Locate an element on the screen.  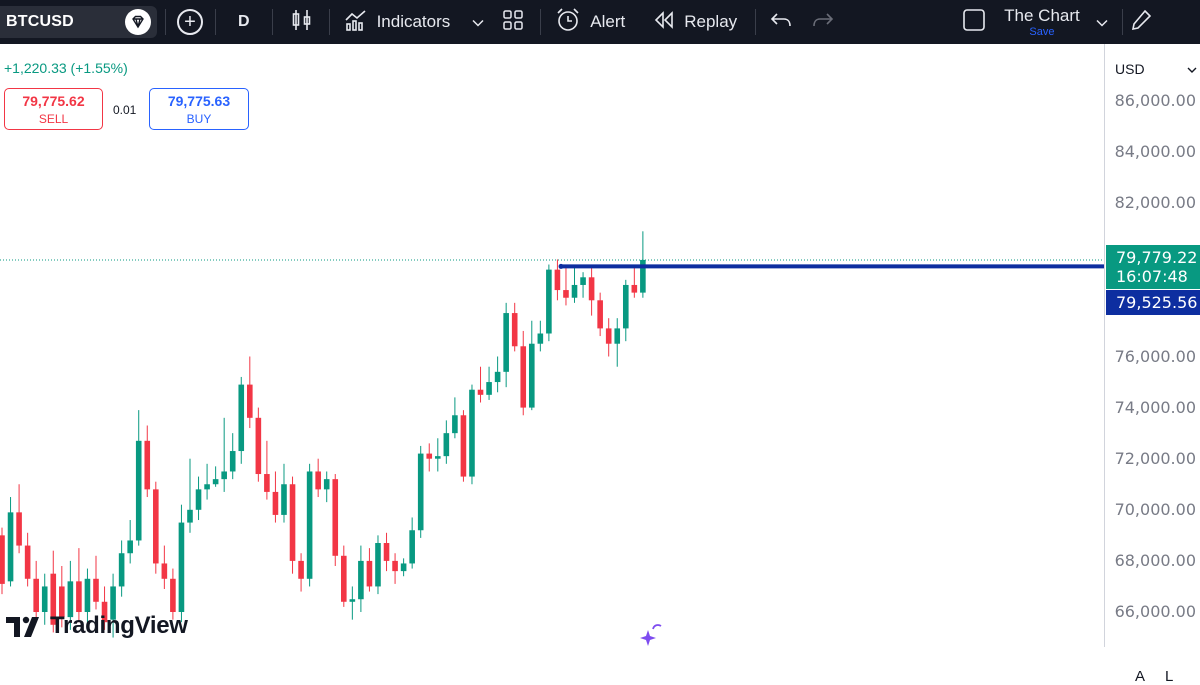
redo-icon is located at coordinates (823, 22).